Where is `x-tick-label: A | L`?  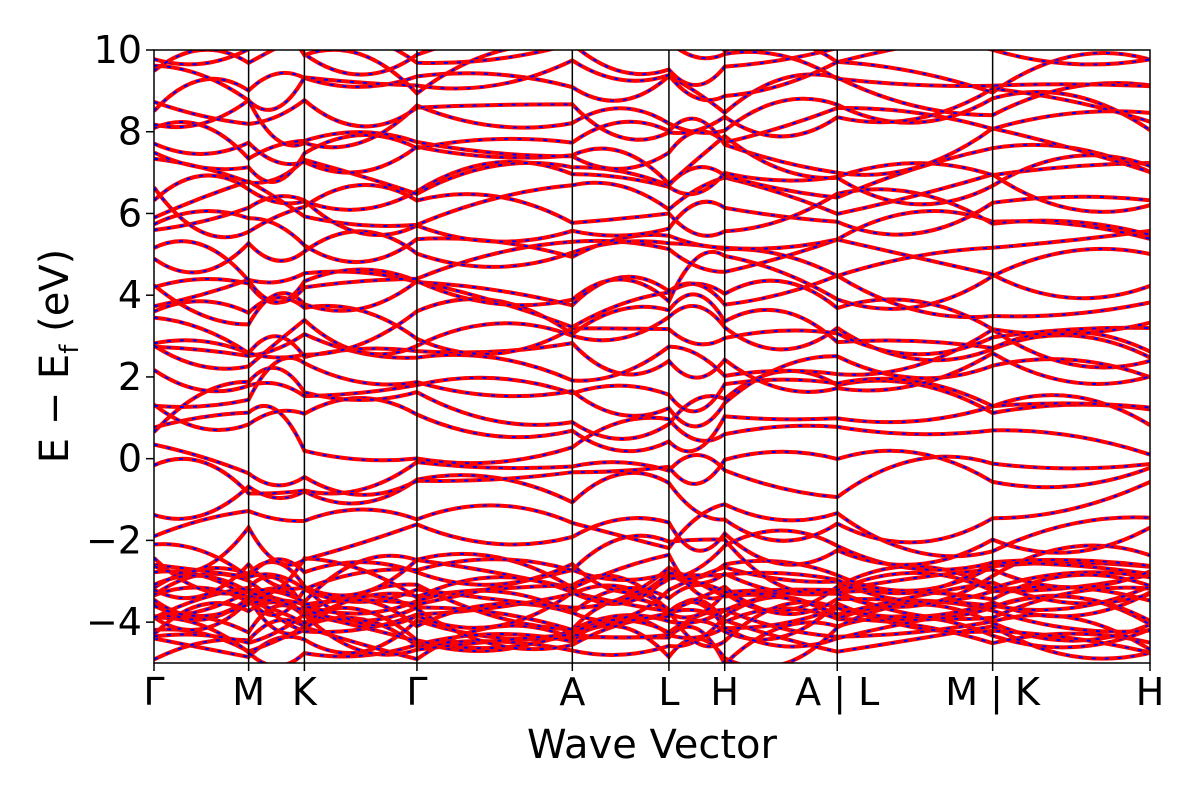
x-tick-label: A | L is located at coordinates (837, 692).